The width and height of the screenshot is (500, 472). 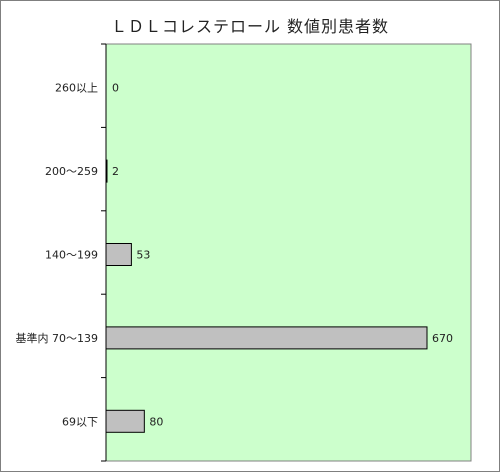 I want to click on category-label: 69以下, so click(x=80, y=421).